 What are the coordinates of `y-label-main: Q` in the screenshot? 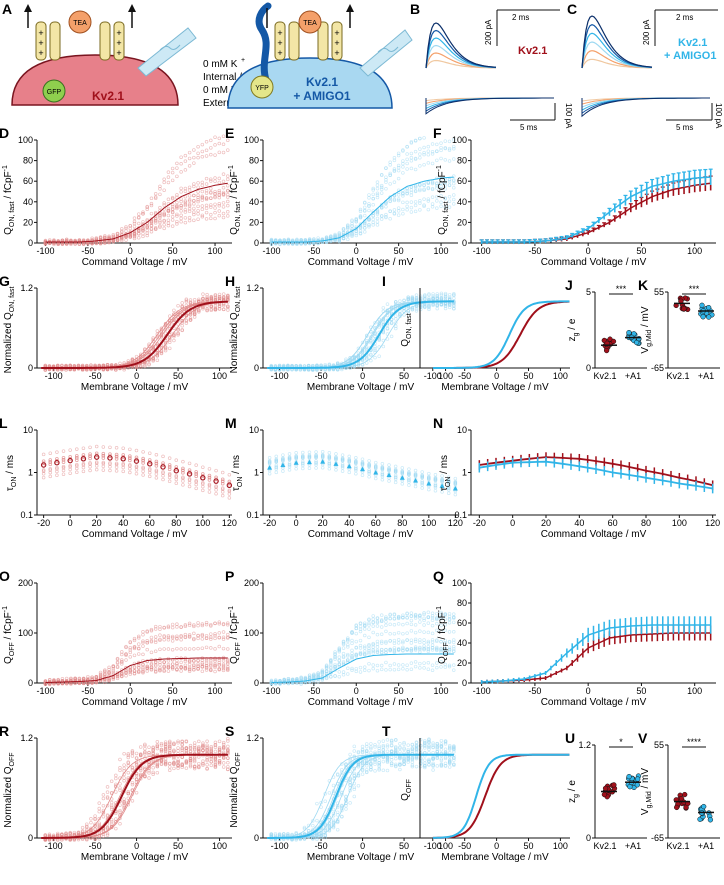 It's located at (442, 231).